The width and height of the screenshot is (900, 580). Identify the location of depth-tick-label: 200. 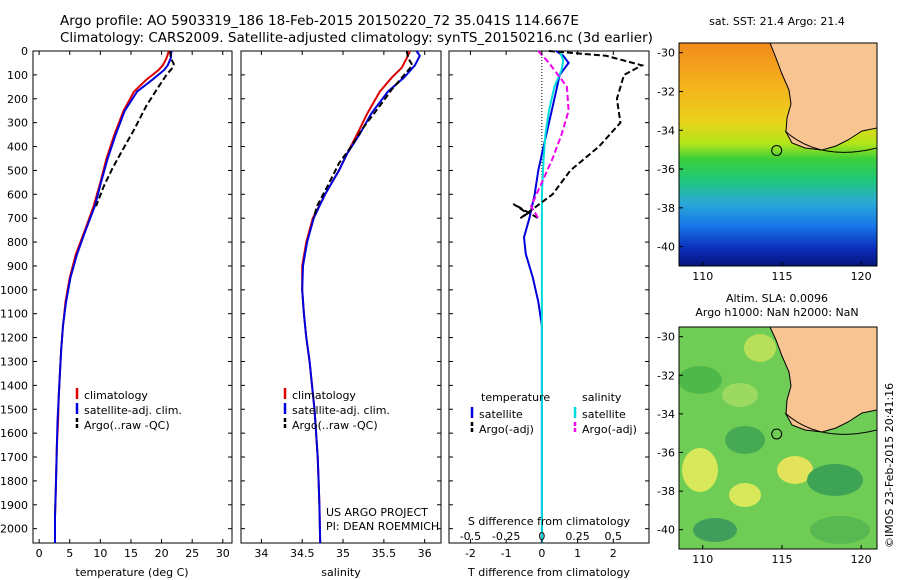
(17, 99).